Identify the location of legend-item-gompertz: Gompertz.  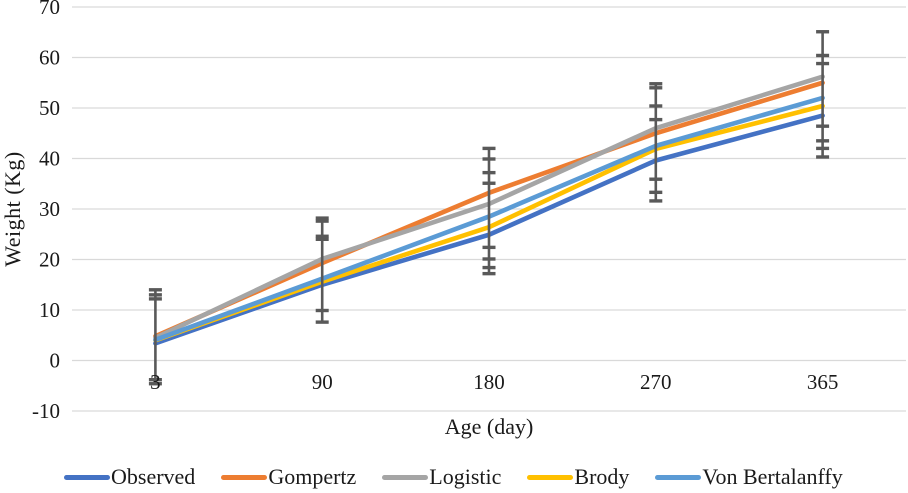
(288, 477).